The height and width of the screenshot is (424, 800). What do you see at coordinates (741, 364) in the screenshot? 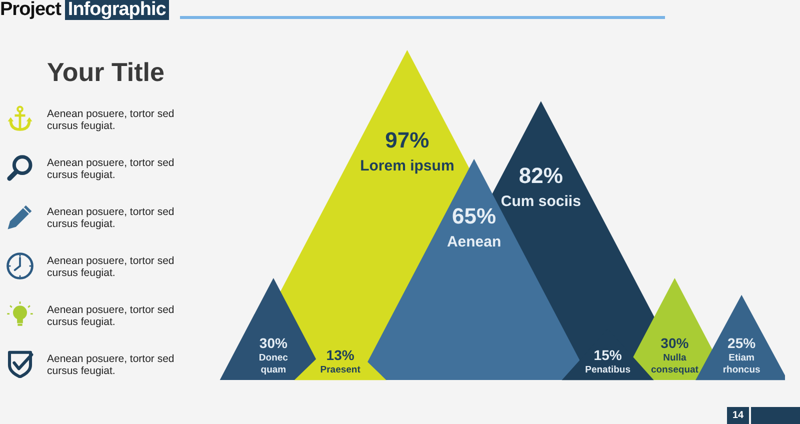
I see `category-label: Etiam rhoncus` at bounding box center [741, 364].